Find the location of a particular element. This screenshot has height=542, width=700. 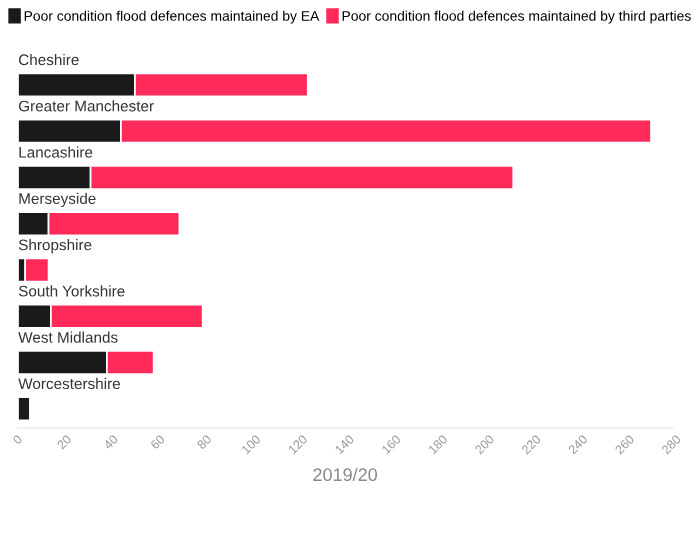

x-axis-title: 2019/20 is located at coordinates (345, 474).